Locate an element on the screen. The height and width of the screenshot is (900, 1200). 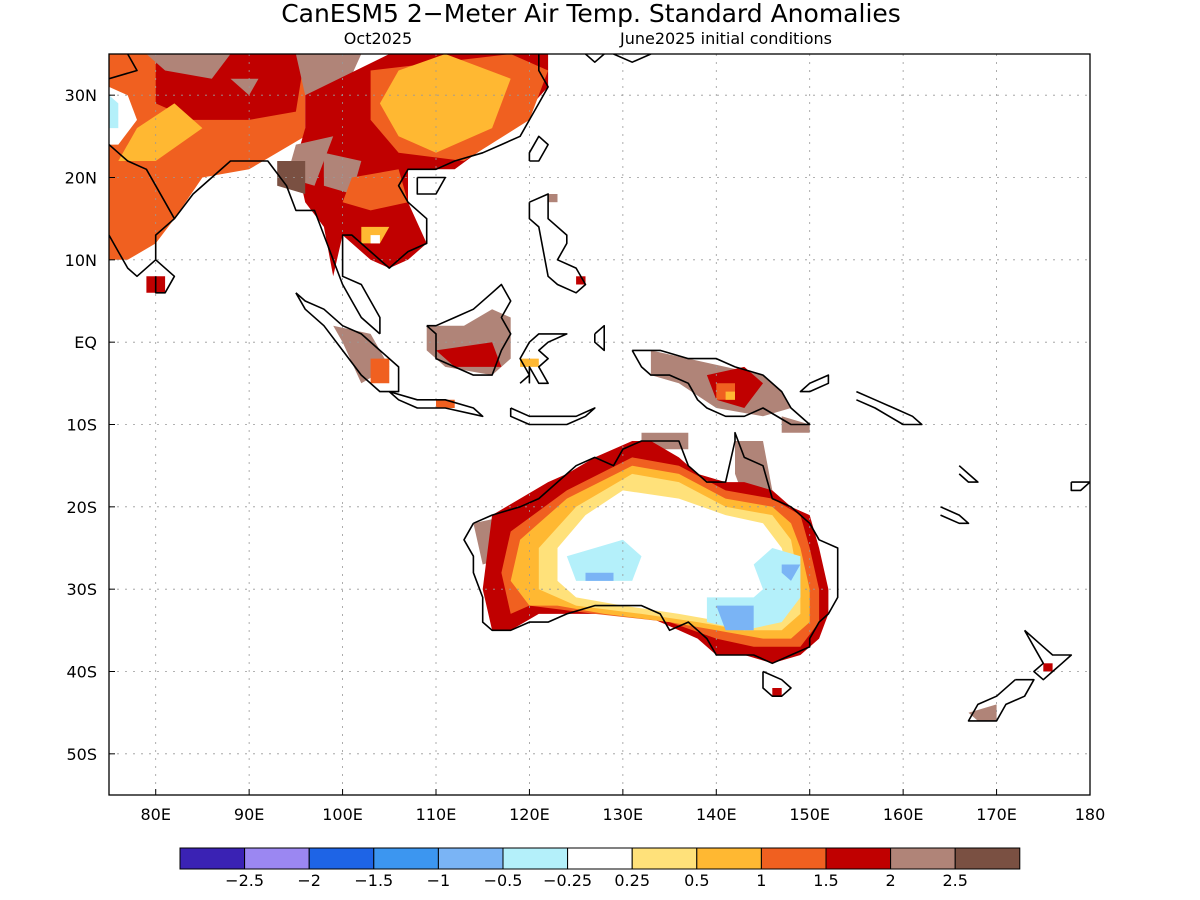
color-legend: −2.5 −2 −1.5 −1 −0.5 −0.25 0.25 0.5 1 1.5 2 2.5 is located at coordinates (600, 868).